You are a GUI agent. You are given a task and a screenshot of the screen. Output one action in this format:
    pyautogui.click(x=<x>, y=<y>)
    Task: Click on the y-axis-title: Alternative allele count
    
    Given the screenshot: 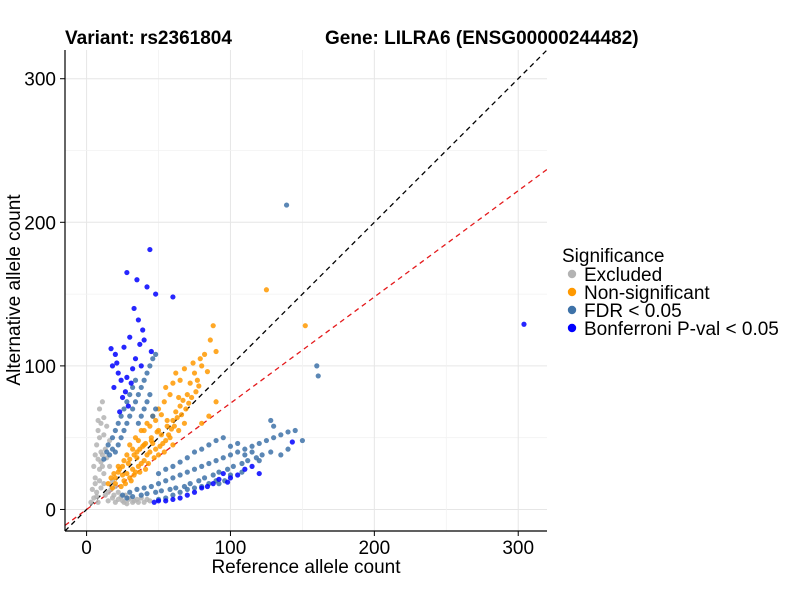 What is the action you would take?
    pyautogui.click(x=14, y=290)
    